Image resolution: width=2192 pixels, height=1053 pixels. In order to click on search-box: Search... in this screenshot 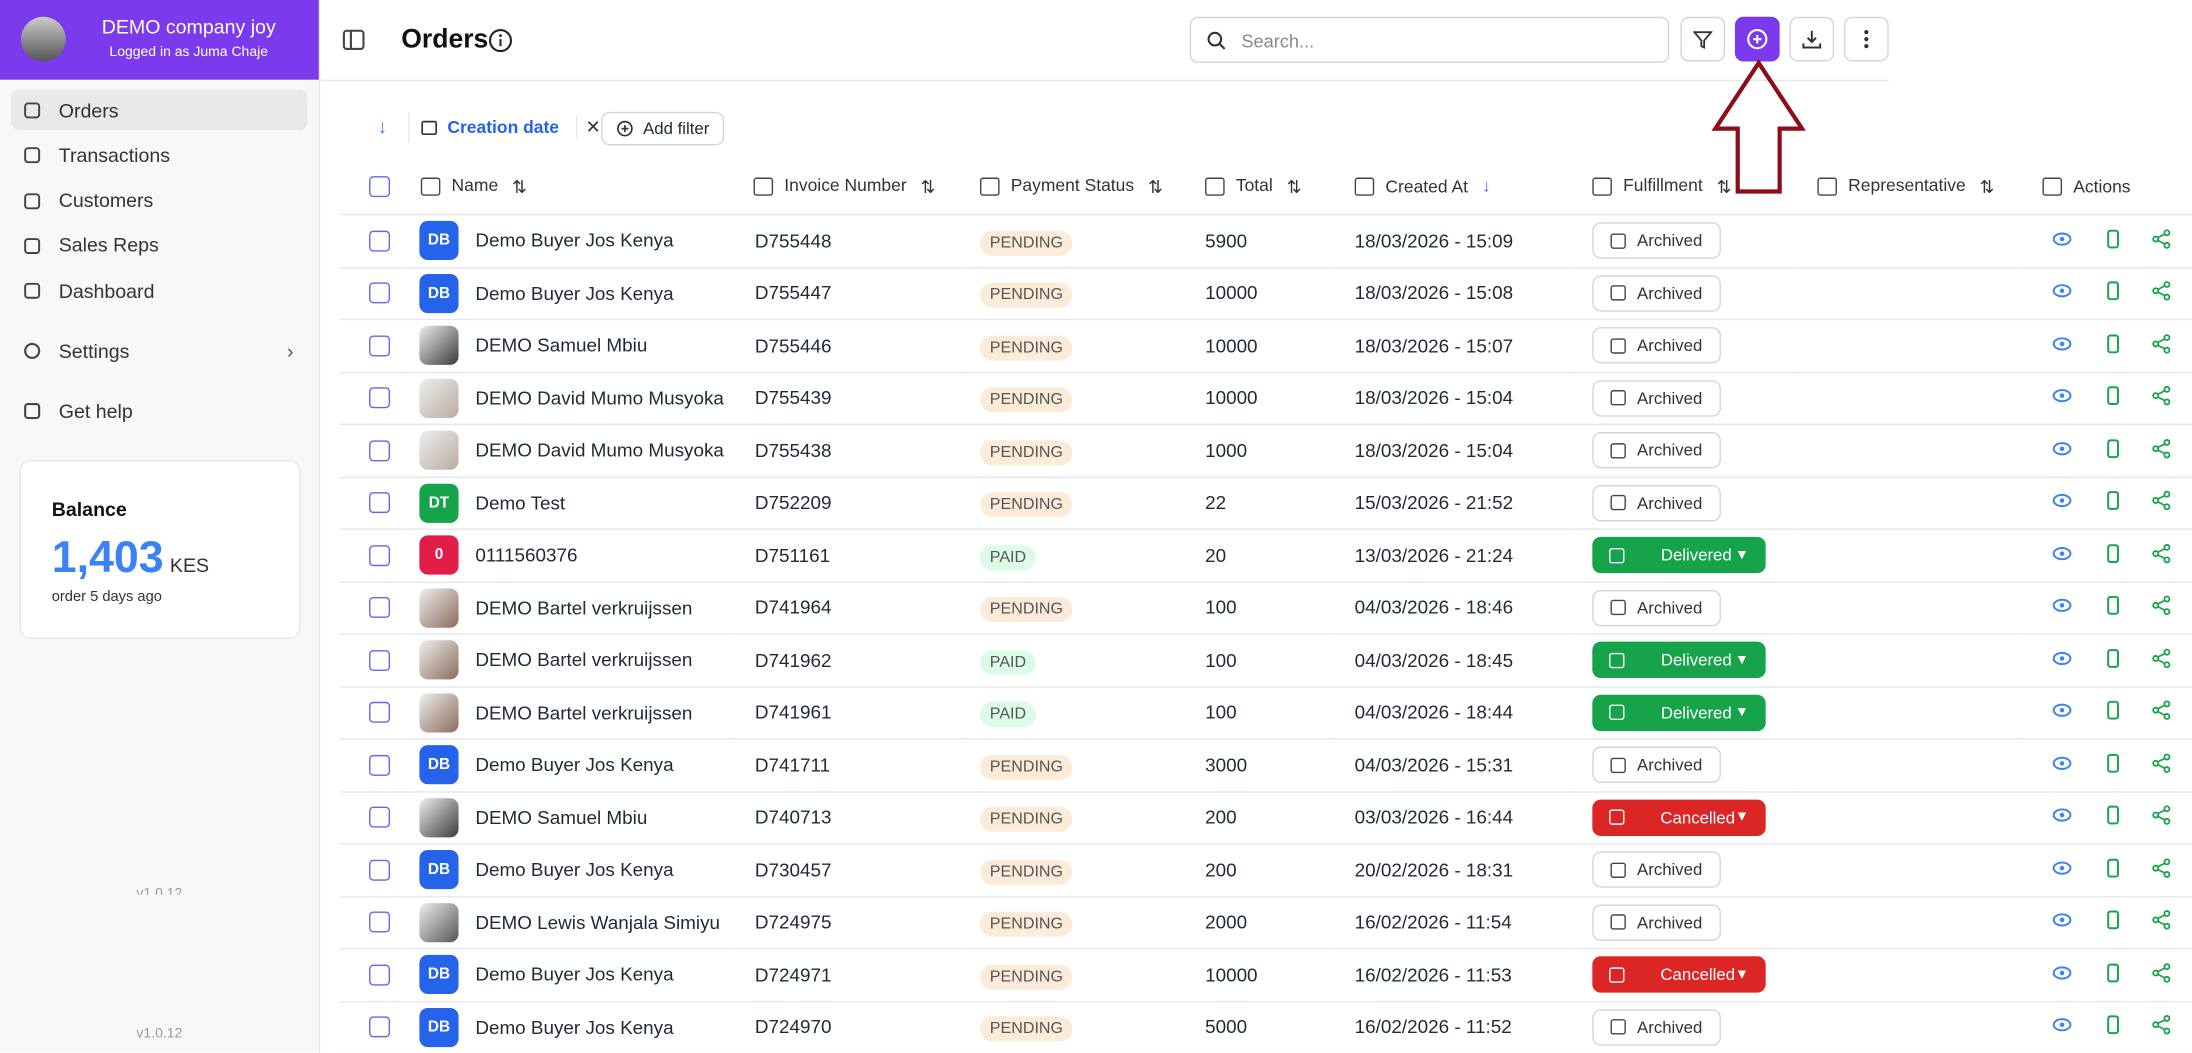, I will do `click(1429, 39)`.